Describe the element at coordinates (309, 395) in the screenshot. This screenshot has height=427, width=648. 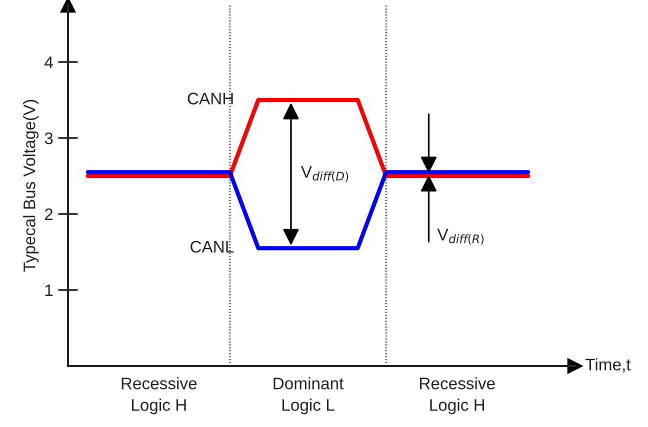
I see `text: Dominant Logic L` at that location.